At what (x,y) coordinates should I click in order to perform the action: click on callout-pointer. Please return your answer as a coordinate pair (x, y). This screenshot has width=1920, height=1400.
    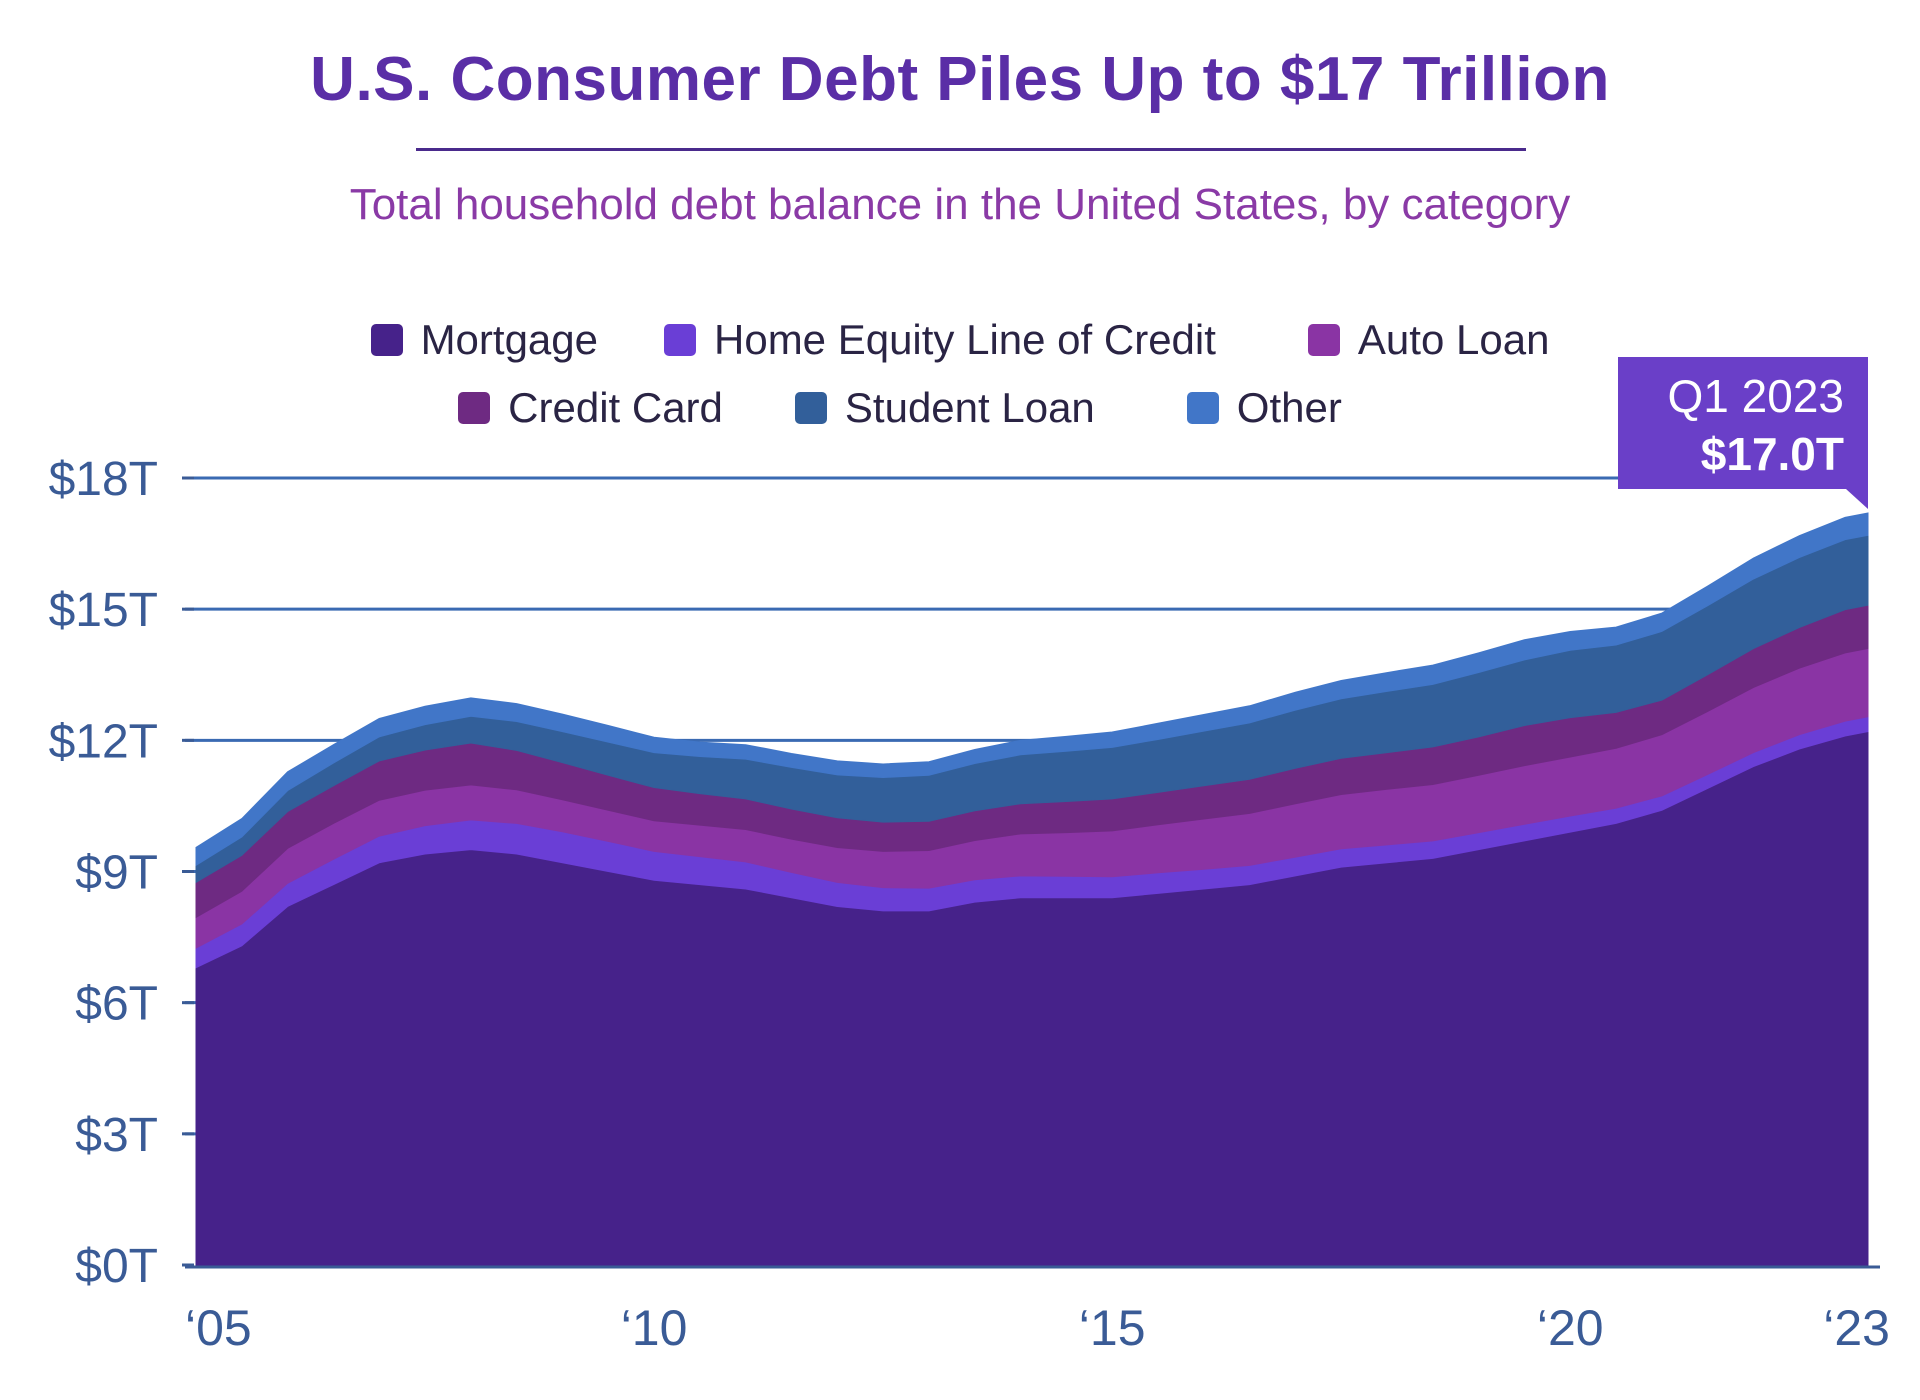
    Looking at the image, I should click on (1857, 499).